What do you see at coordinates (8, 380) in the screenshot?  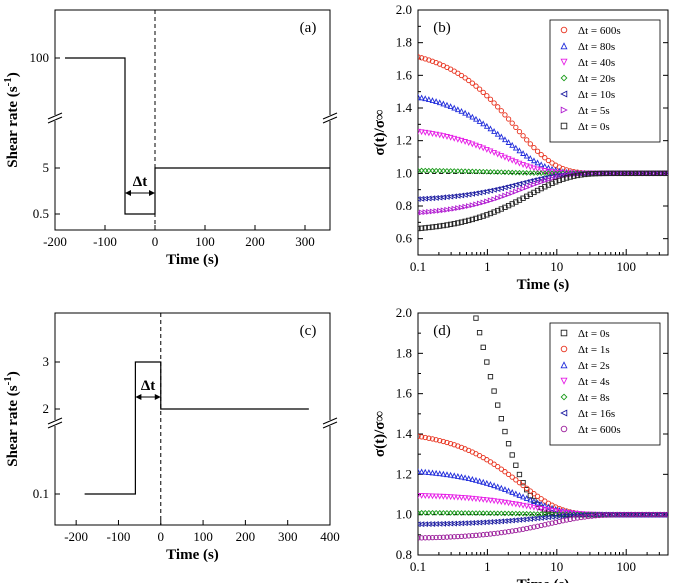 I see `y-axis-title-sup: -1` at bounding box center [8, 380].